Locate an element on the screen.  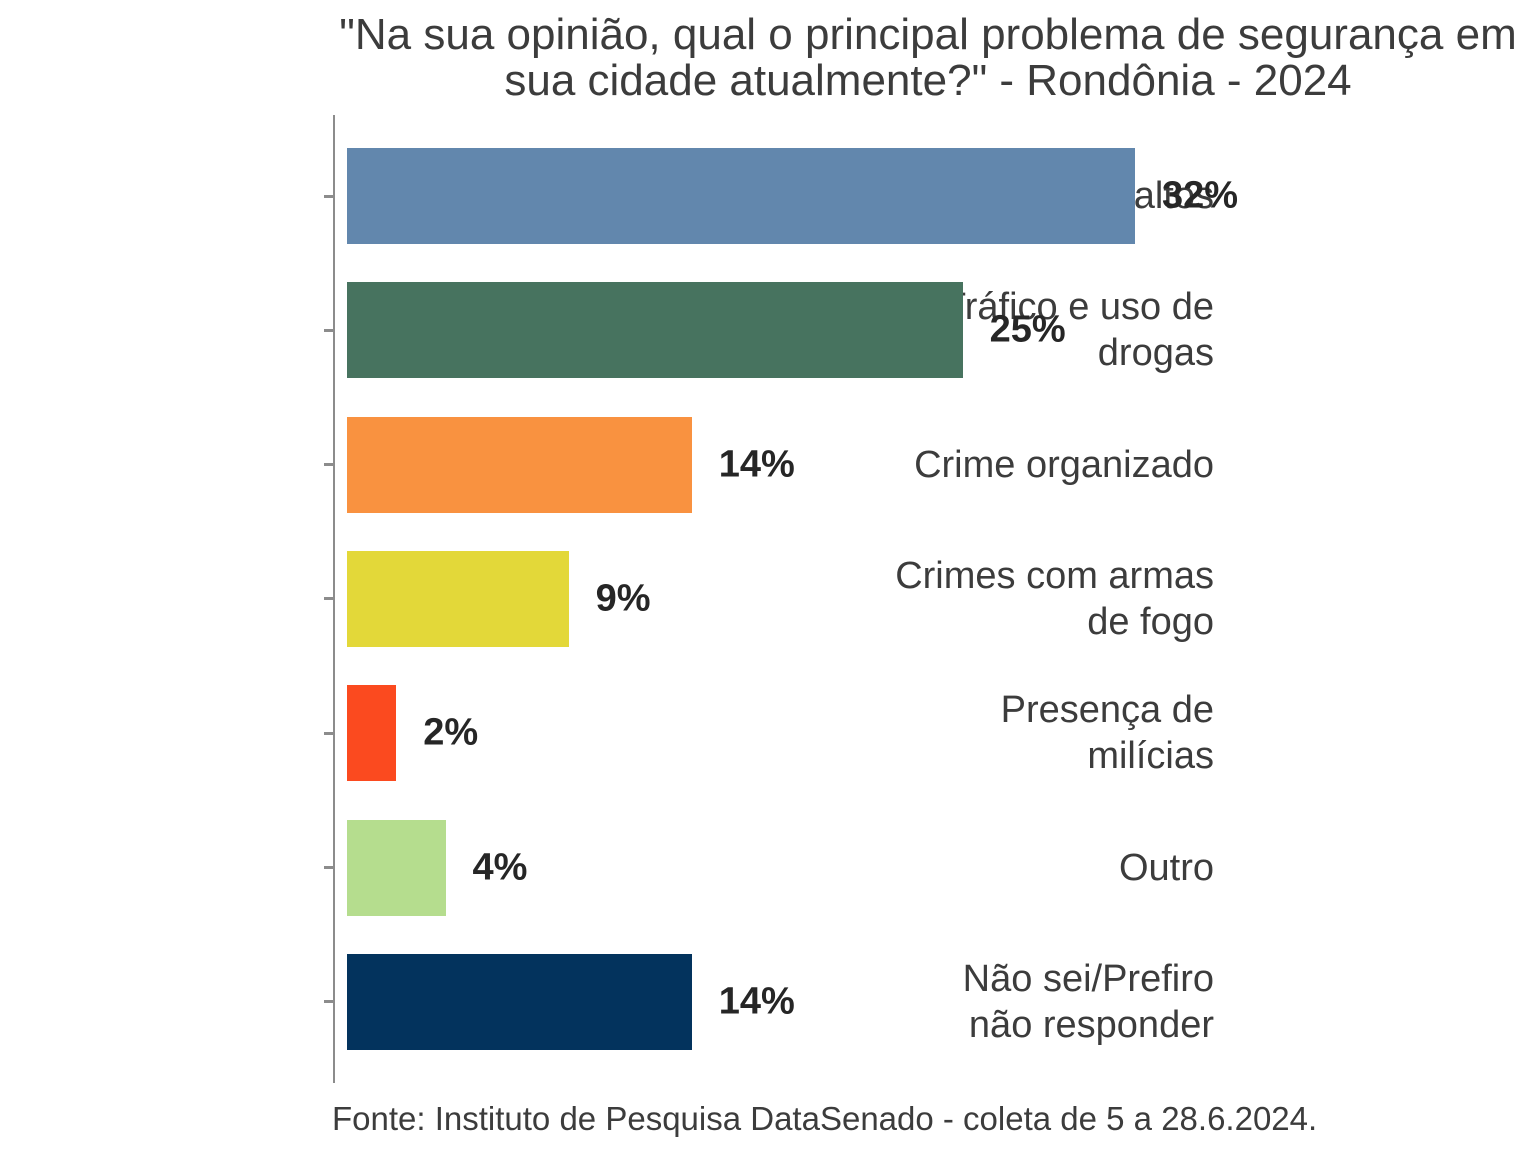
category-label: Crimes com armas de fogo is located at coordinates (1054, 598).